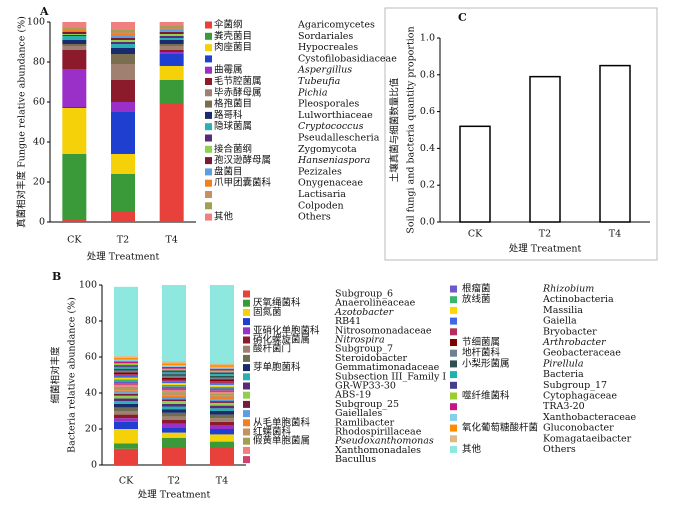 This screenshot has width=700, height=512. What do you see at coordinates (22, 122) in the screenshot?
I see `y-axis-title: 真菌相对丰度 Fungue relative abundance (%)` at bounding box center [22, 122].